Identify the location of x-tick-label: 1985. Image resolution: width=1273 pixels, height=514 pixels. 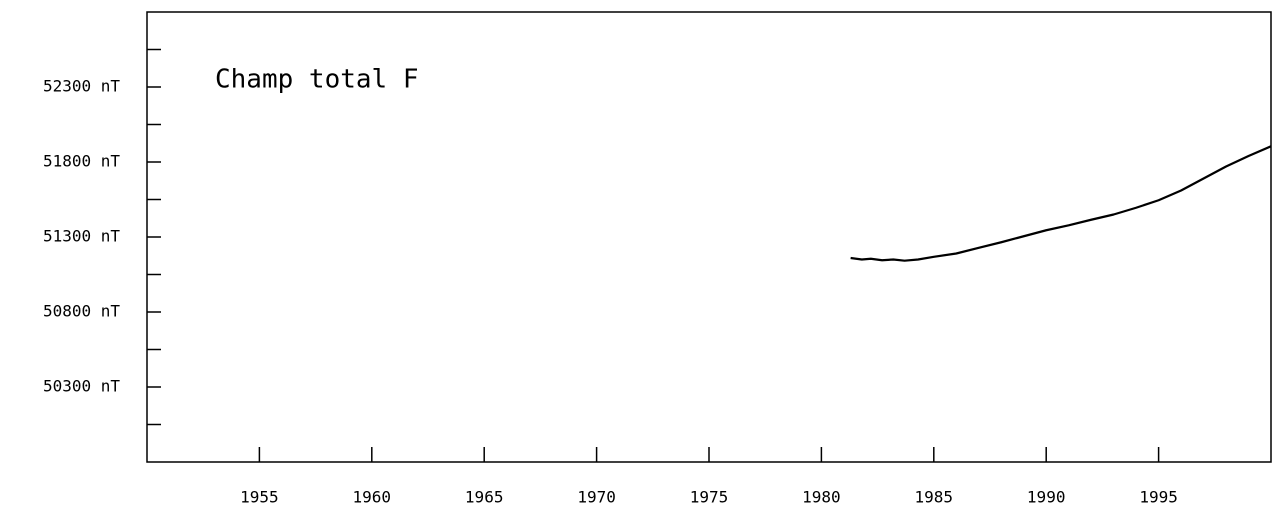
(934, 497).